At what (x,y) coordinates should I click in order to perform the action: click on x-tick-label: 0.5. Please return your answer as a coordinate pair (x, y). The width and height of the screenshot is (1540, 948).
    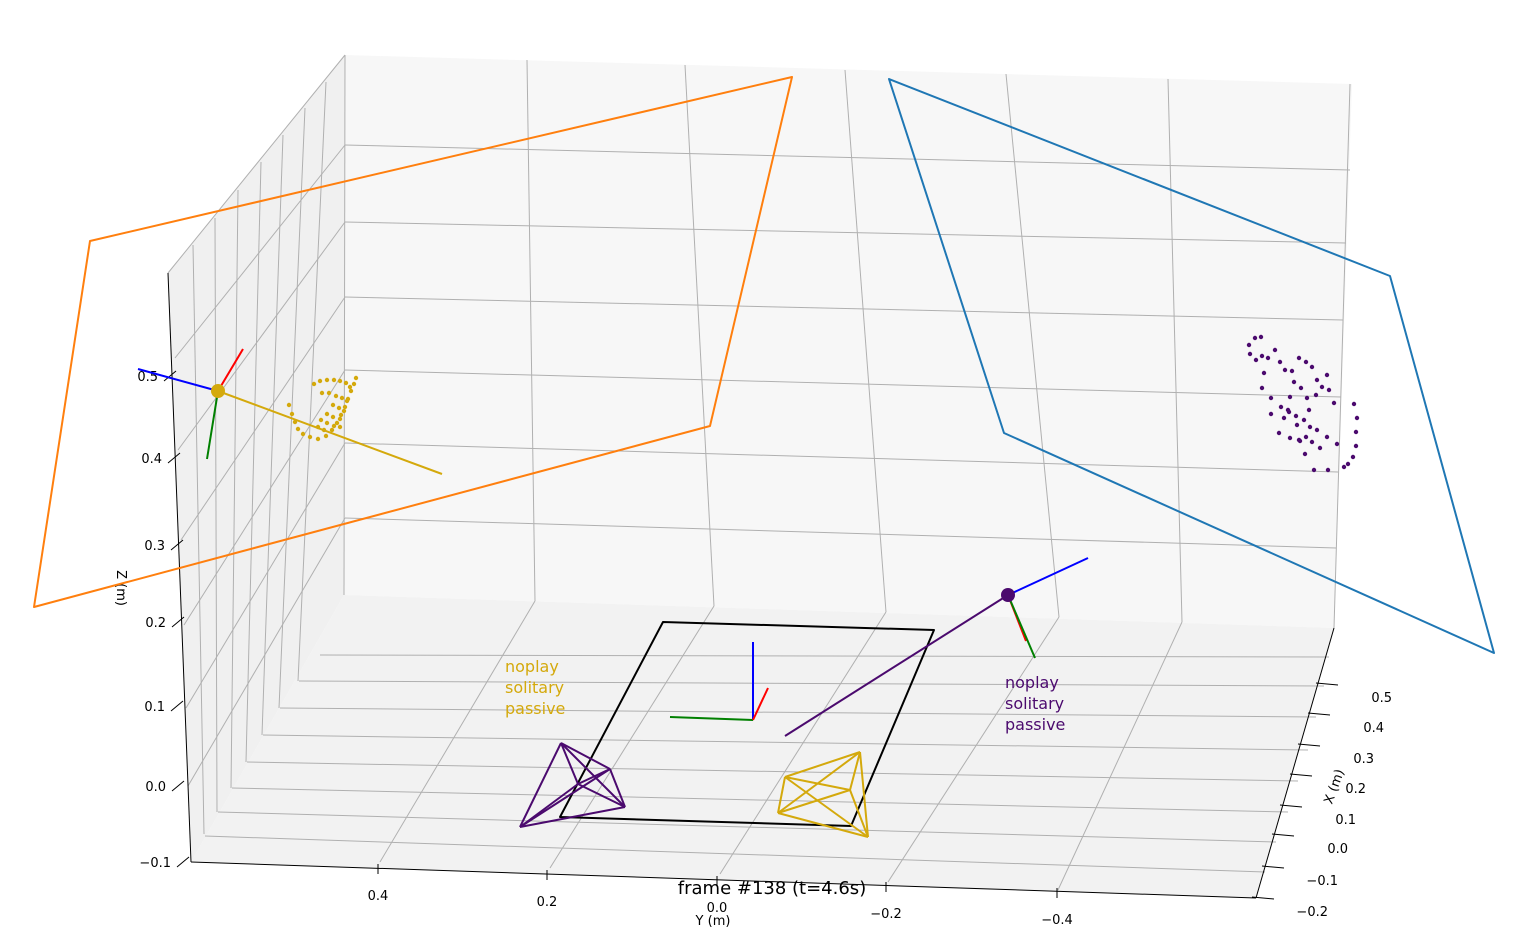
    Looking at the image, I should click on (1381, 698).